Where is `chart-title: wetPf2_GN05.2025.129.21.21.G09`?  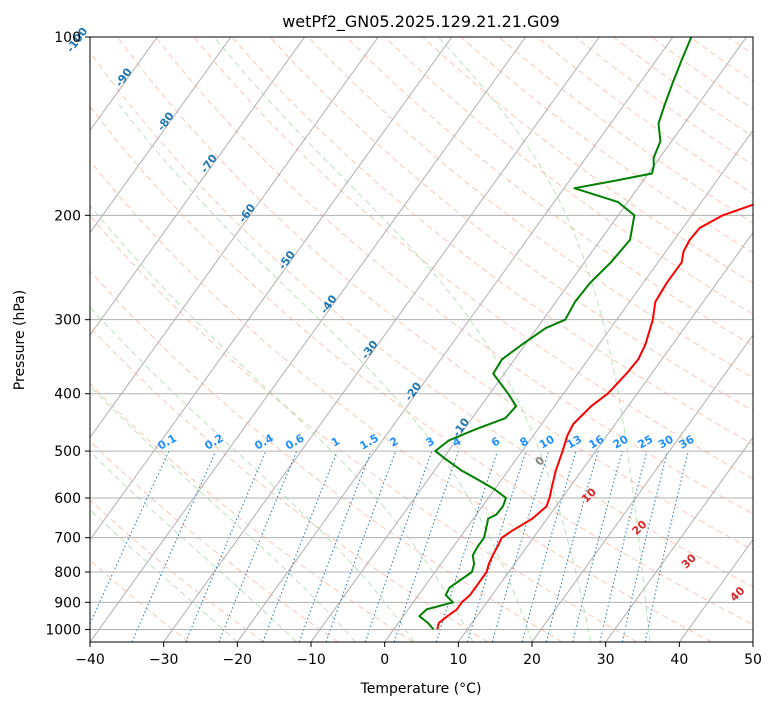 chart-title: wetPf2_GN05.2025.129.21.21.G09 is located at coordinates (421, 22).